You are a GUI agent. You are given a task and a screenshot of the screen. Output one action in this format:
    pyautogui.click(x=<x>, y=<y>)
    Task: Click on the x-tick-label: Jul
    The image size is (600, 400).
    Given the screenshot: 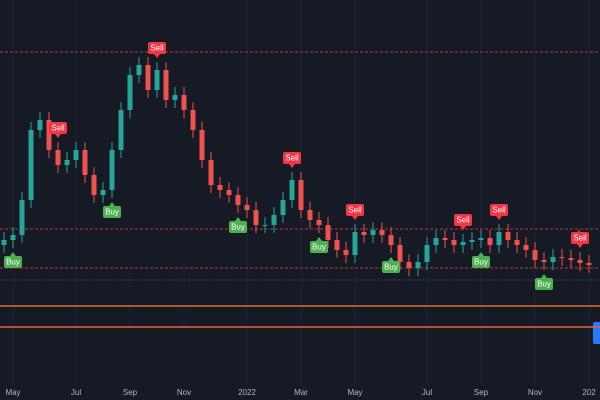 What is the action you would take?
    pyautogui.click(x=427, y=392)
    